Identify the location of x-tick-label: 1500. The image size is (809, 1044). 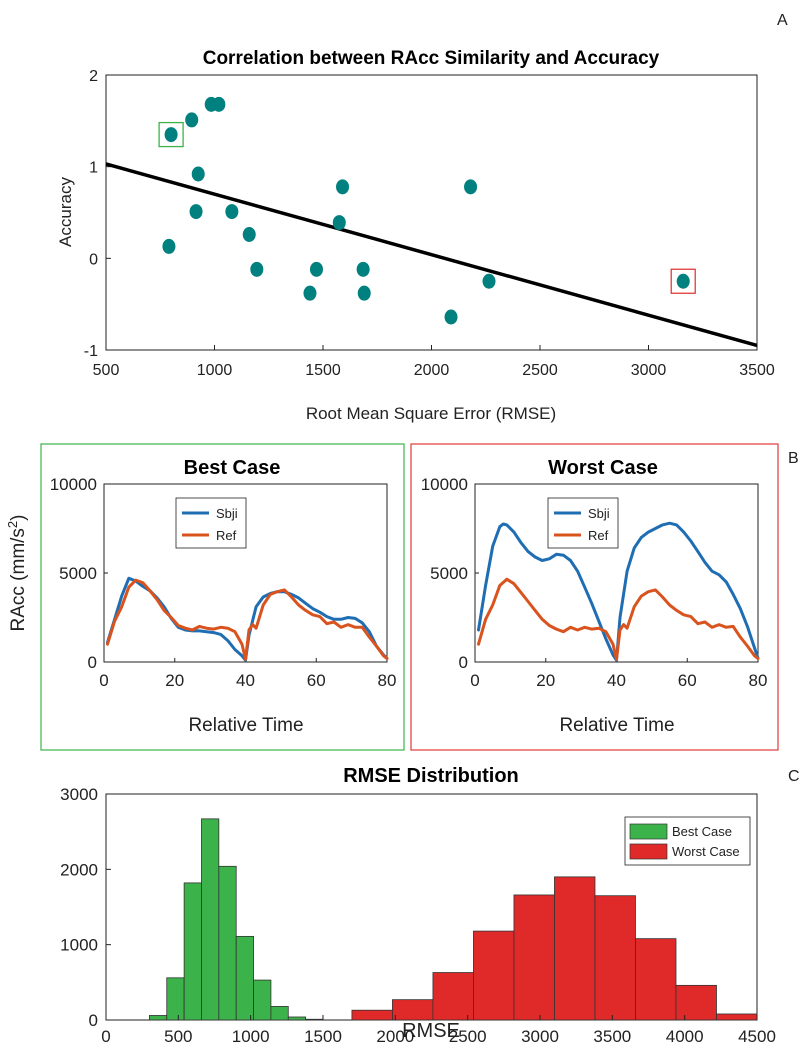
(323, 1035).